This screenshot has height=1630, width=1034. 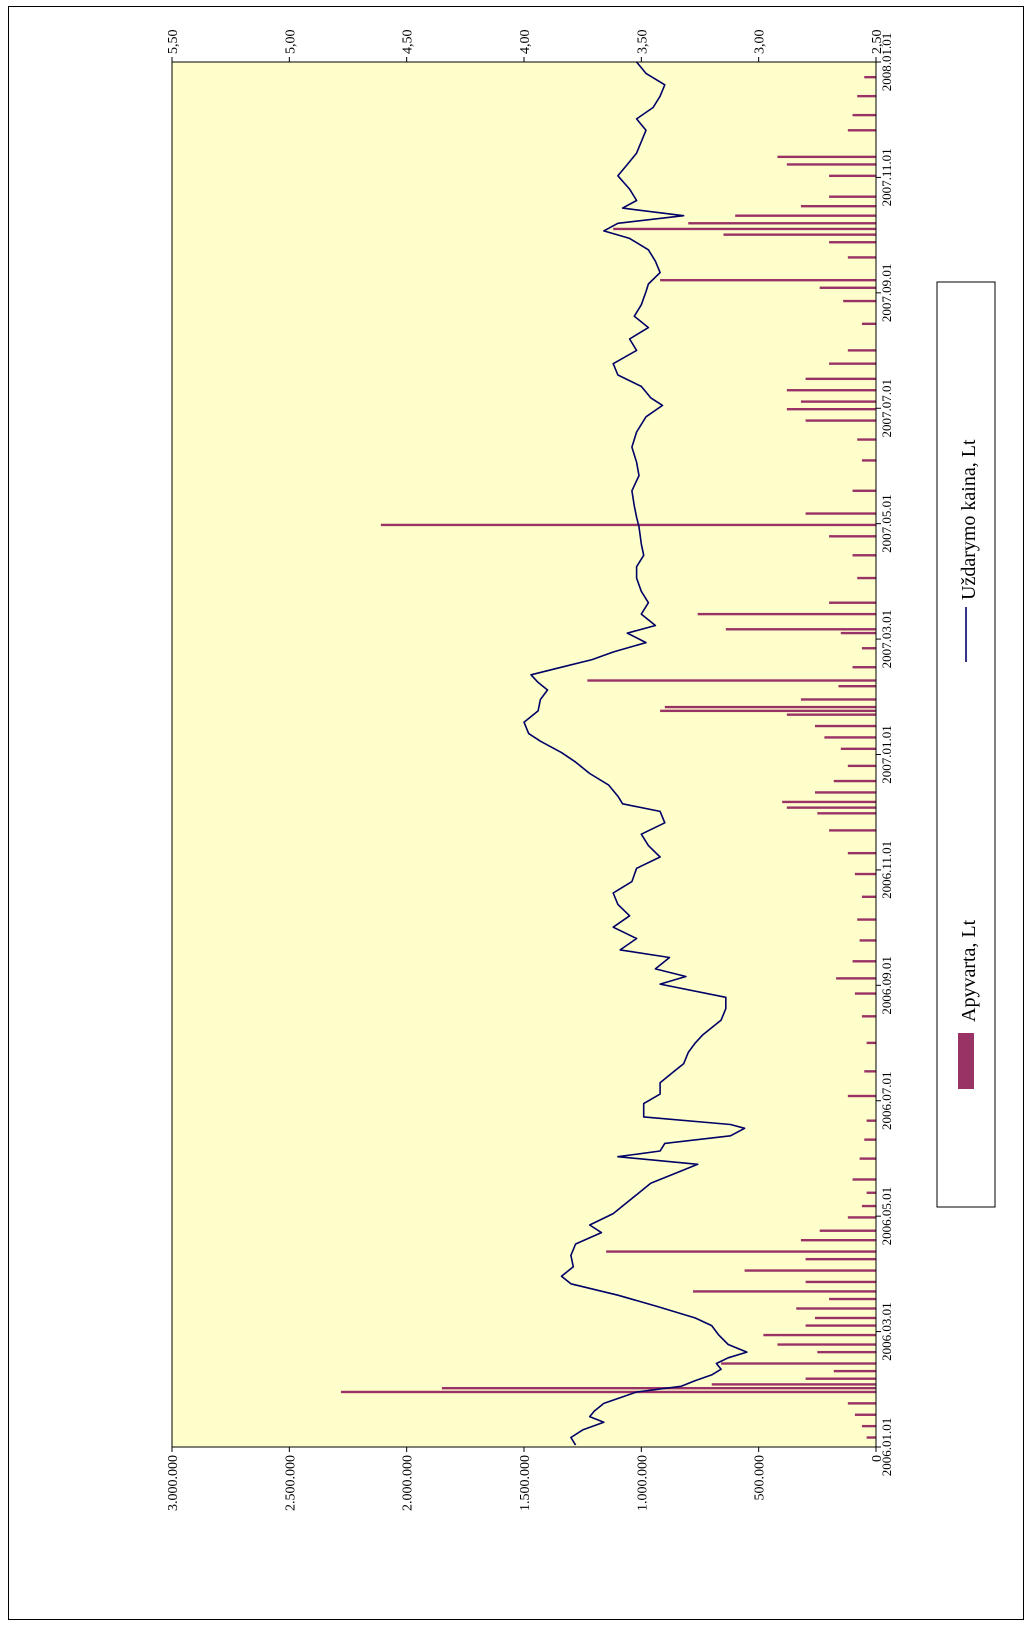 I want to click on date-tick-label-3: 2006.07.01, so click(x=886, y=1101).